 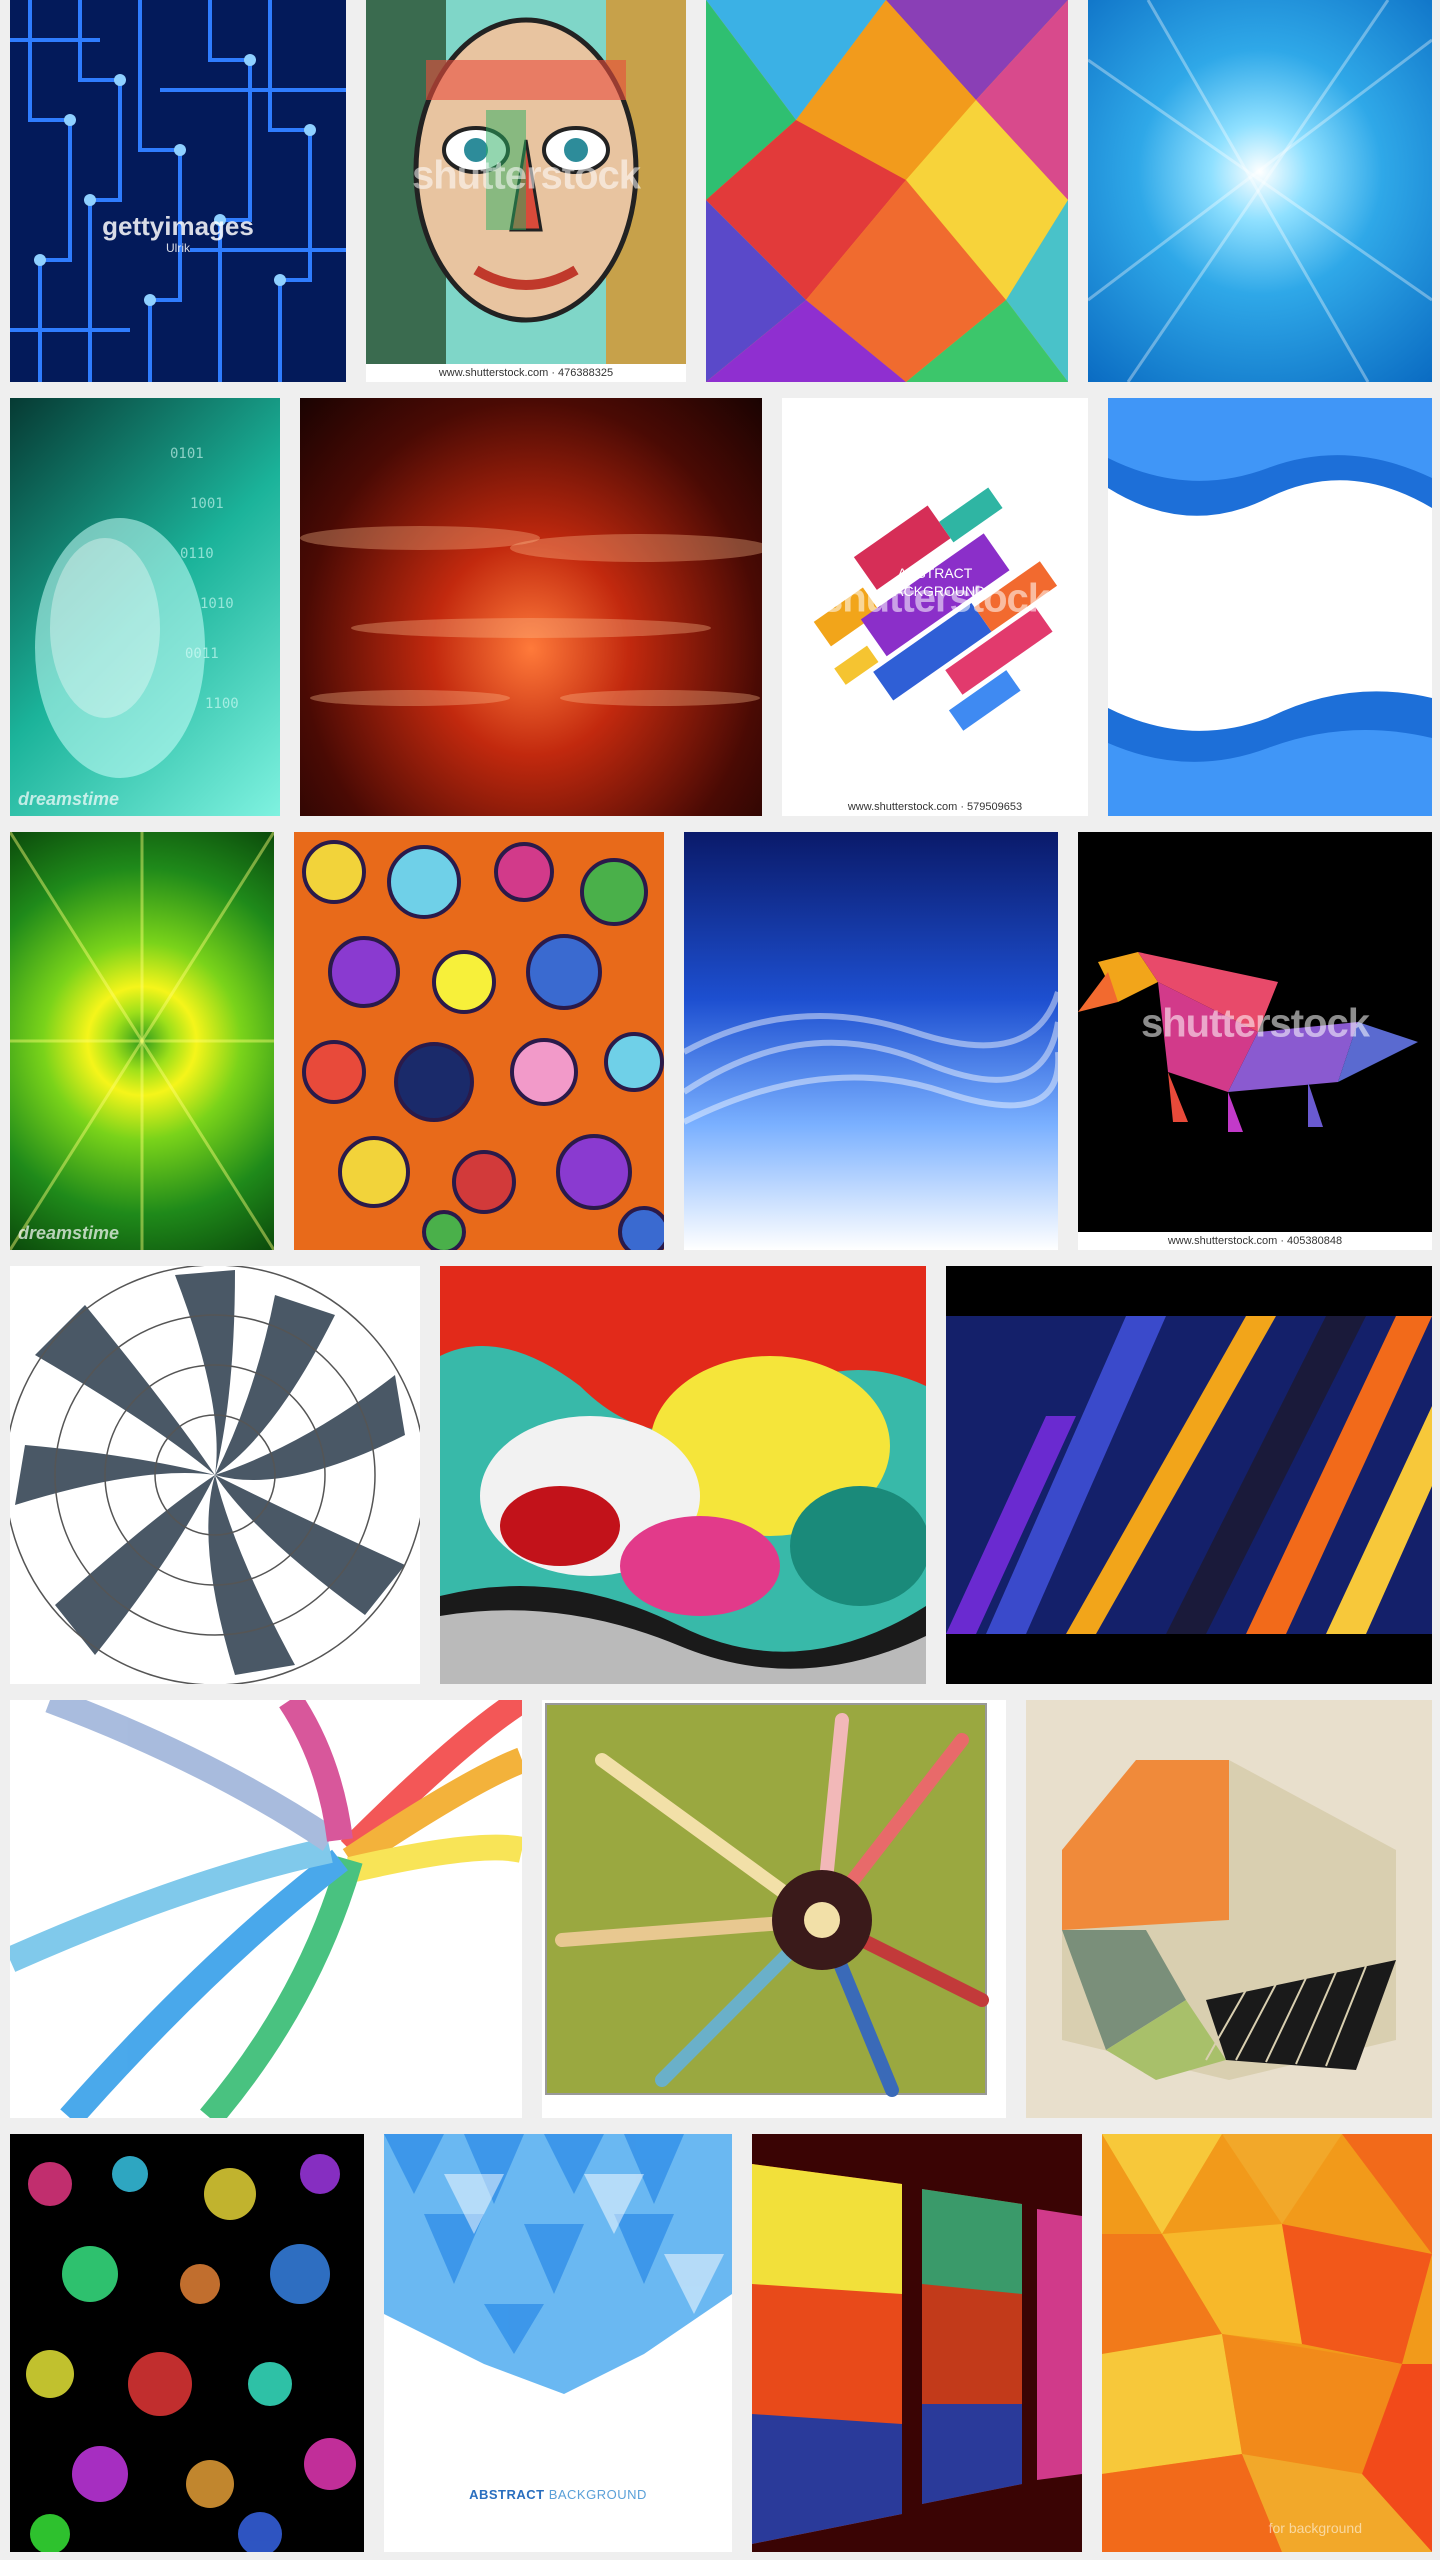 I want to click on image-blue-waves, so click(x=1270, y=607).